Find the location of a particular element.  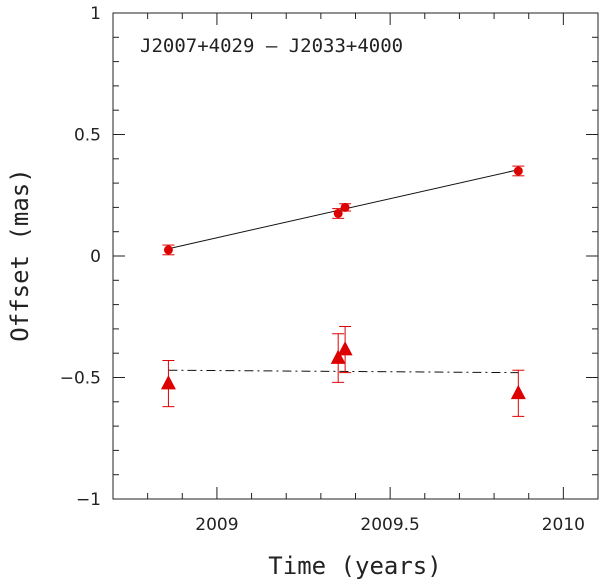

x-tick-label: 2010 is located at coordinates (563, 525).